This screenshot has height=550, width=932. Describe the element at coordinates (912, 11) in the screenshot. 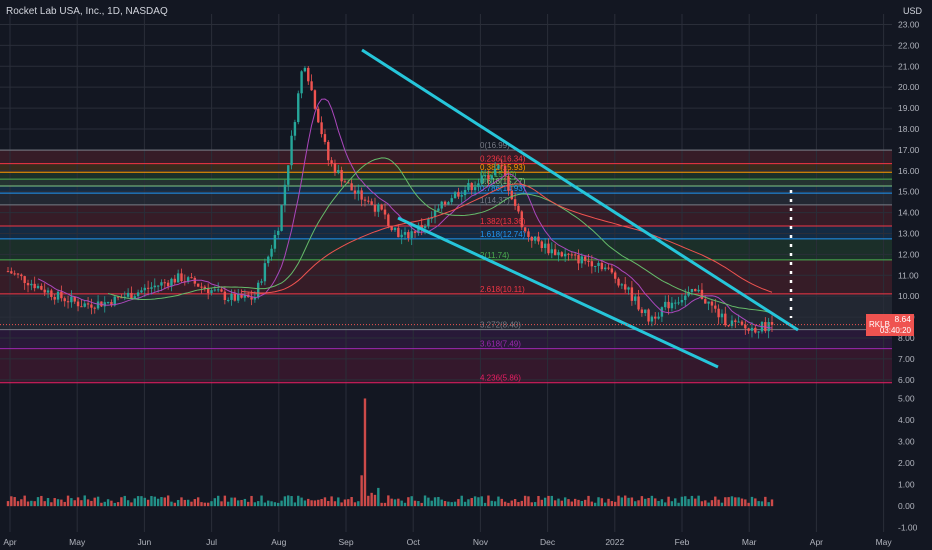

I see `currency-label: USD` at that location.